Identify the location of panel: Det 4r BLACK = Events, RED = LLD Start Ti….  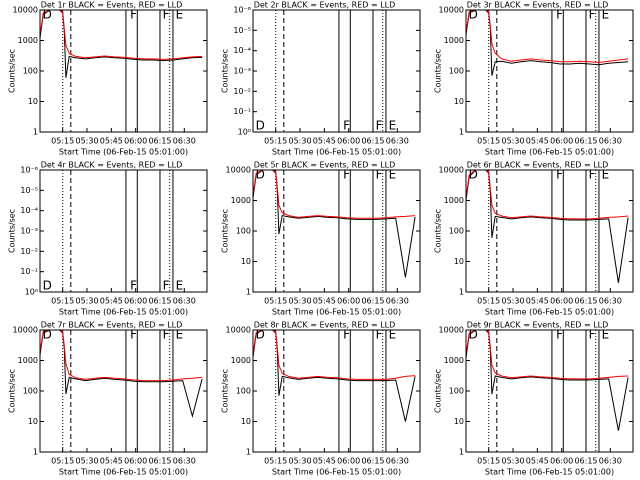
(108, 239).